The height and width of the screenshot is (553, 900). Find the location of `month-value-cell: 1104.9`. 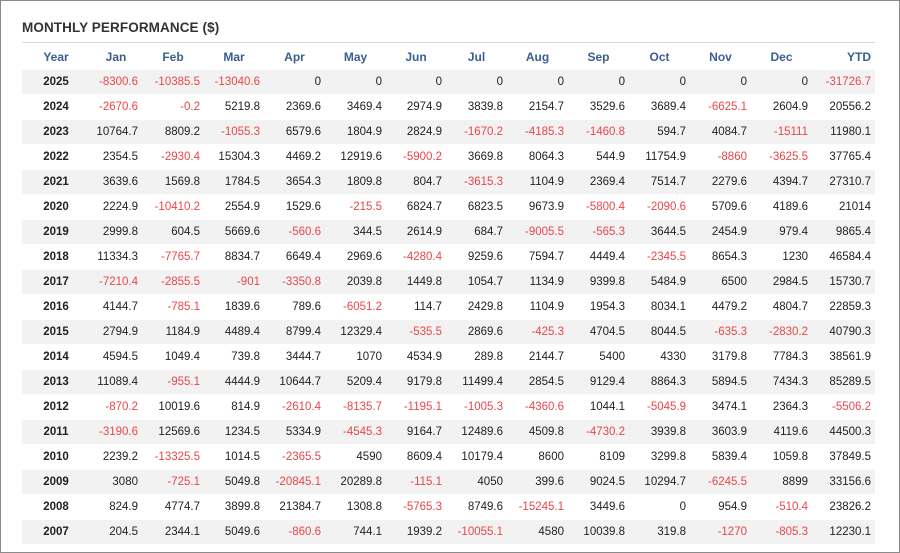

month-value-cell: 1104.9 is located at coordinates (537, 307).